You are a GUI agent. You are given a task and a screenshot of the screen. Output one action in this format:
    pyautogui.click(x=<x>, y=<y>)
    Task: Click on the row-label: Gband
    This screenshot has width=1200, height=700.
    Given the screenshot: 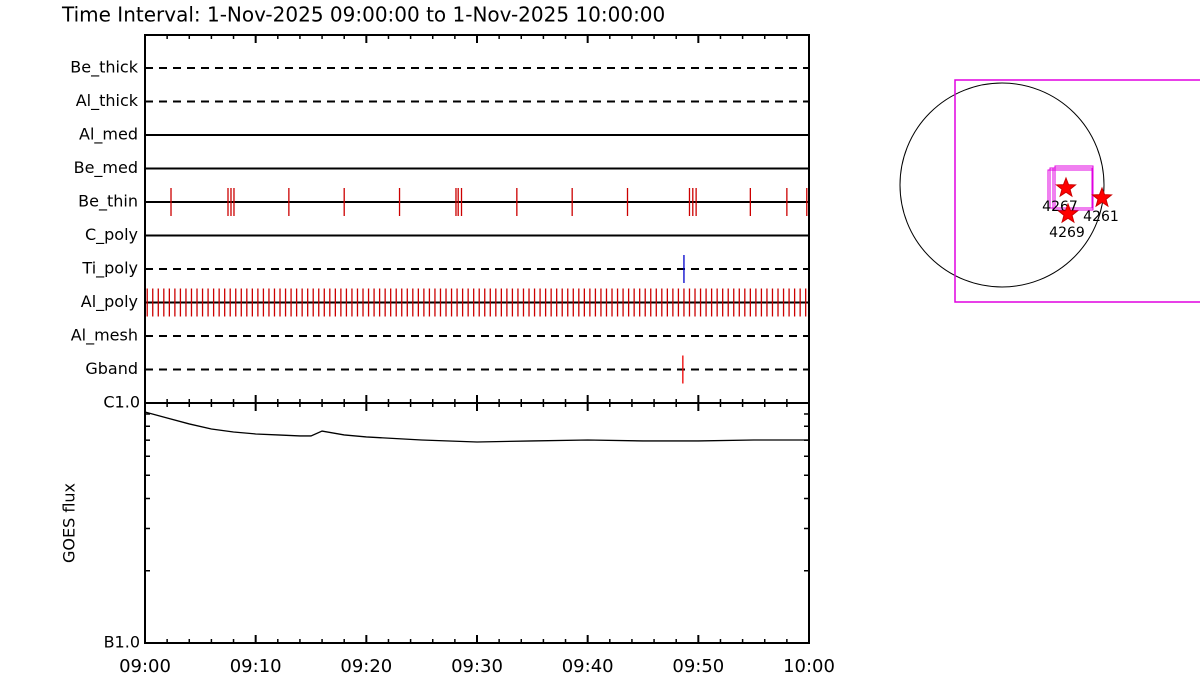 What is the action you would take?
    pyautogui.click(x=111, y=368)
    